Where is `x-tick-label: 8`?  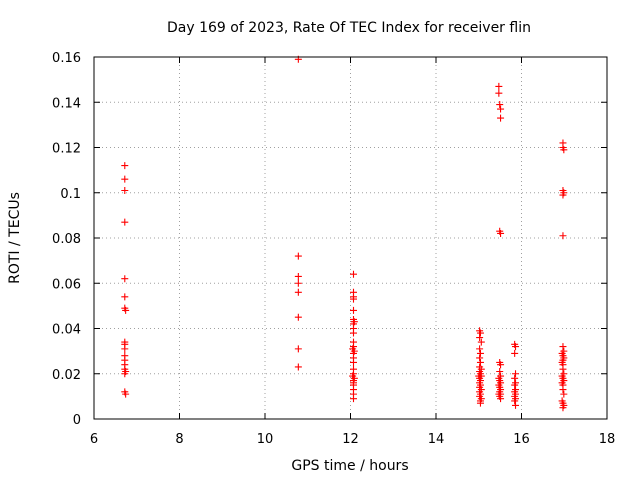 x-tick-label: 8 is located at coordinates (179, 439).